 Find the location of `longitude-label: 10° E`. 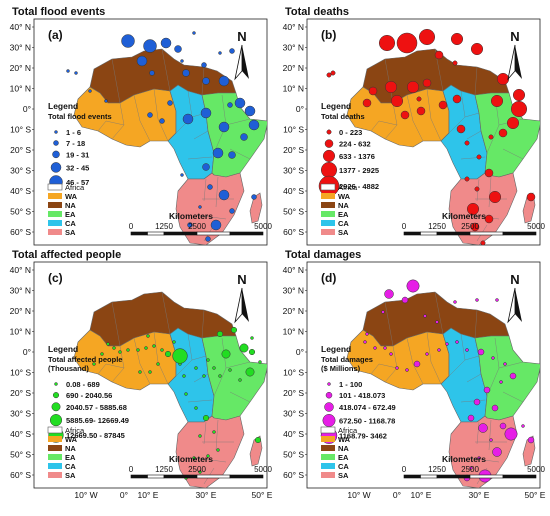

longitude-label: 10° E is located at coordinates (421, 495).